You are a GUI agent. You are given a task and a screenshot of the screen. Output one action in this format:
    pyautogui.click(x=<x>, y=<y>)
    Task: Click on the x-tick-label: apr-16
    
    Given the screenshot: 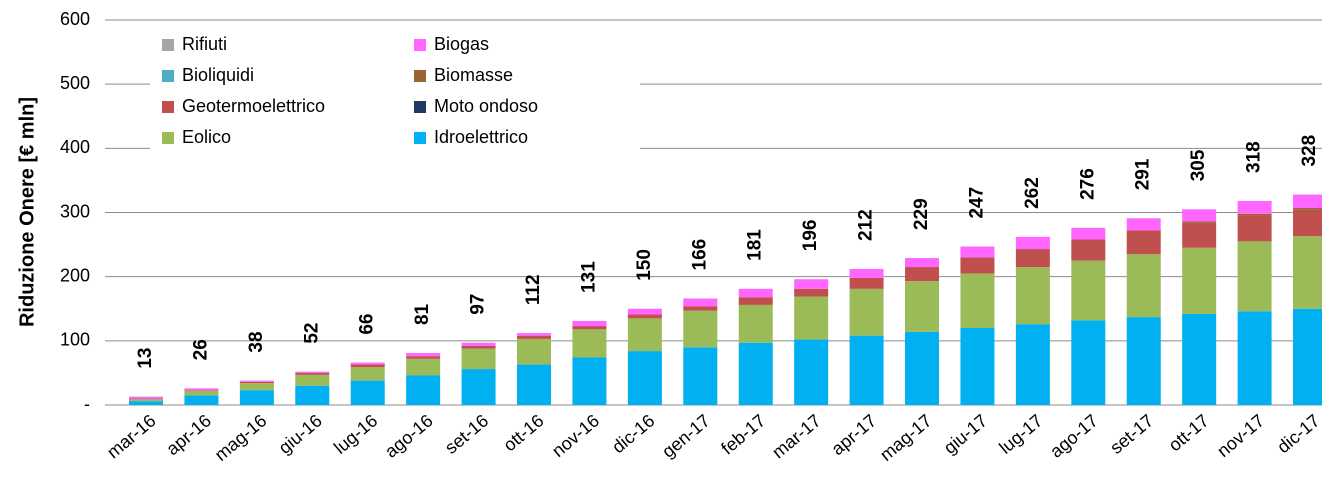 What is the action you would take?
    pyautogui.click(x=188, y=434)
    